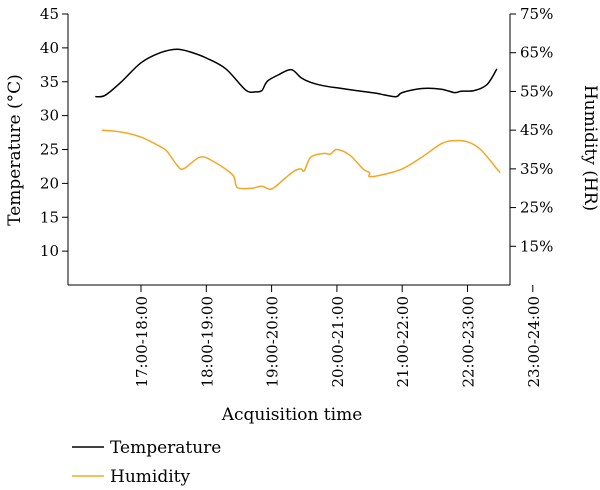 The image size is (600, 490). I want to click on left-tick-label: 45, so click(49, 14).